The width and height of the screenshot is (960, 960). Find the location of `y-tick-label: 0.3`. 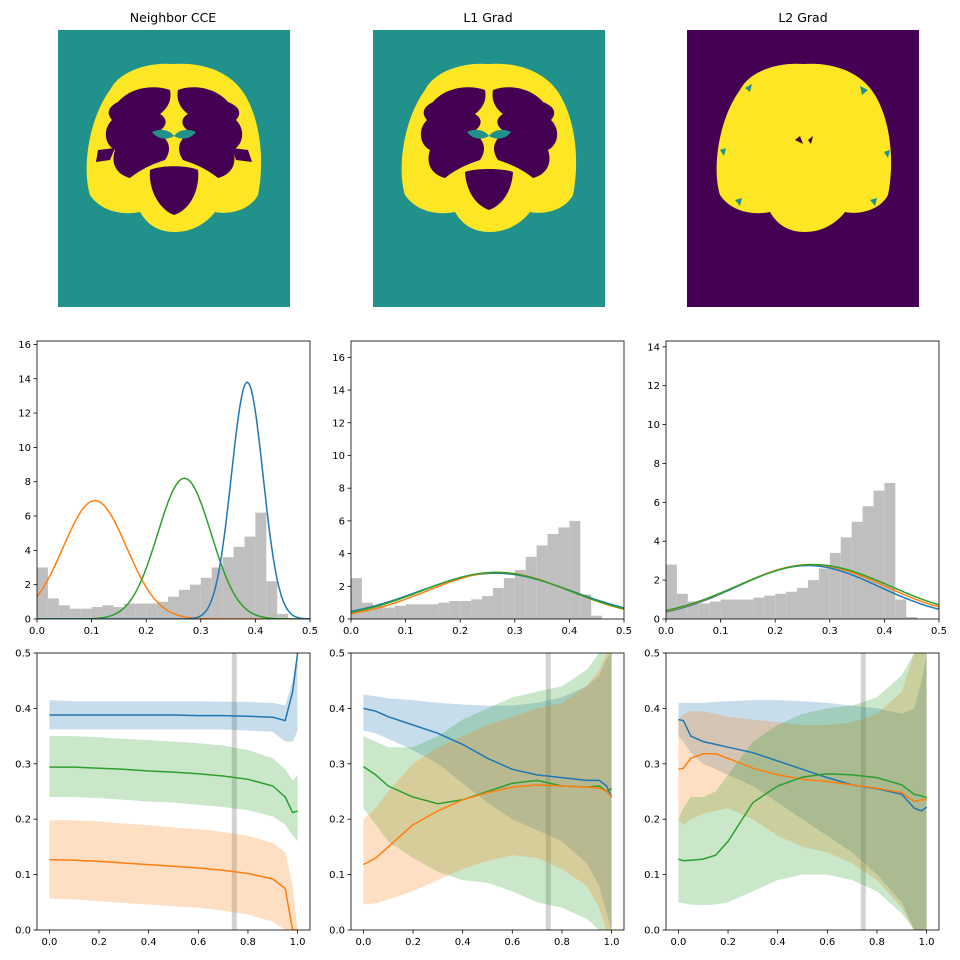

y-tick-label: 0.3 is located at coordinates (23, 764).